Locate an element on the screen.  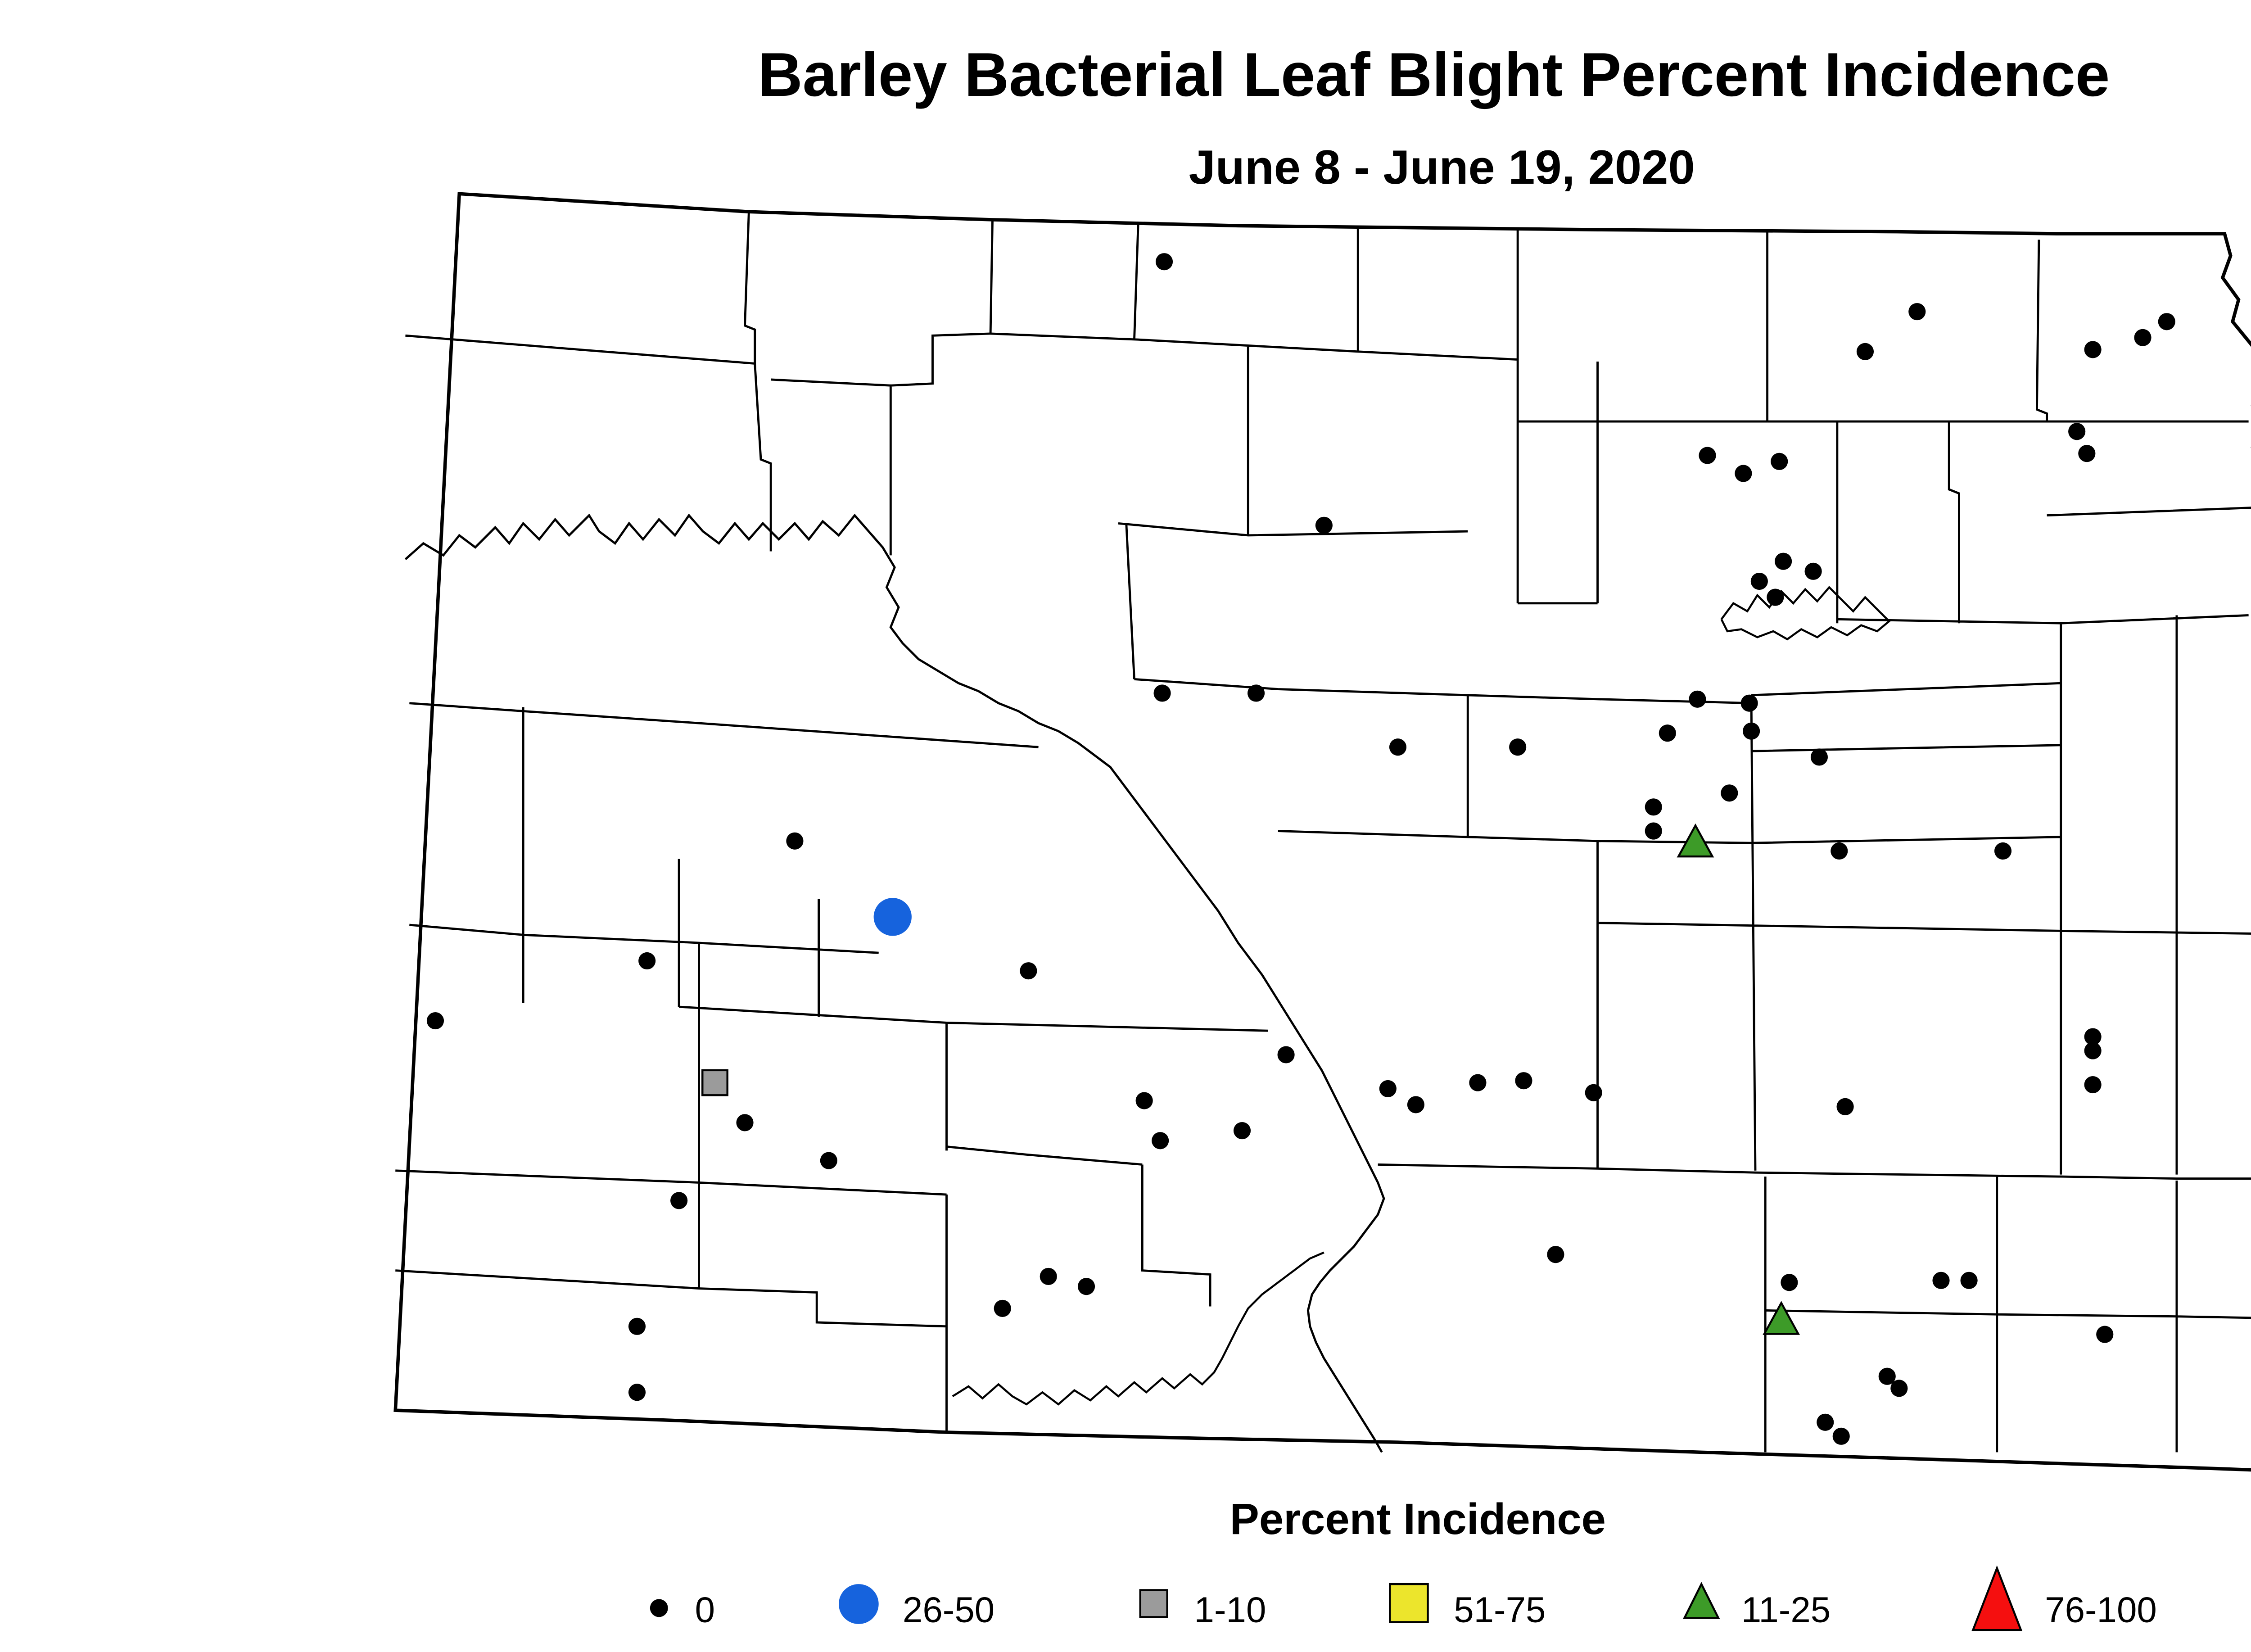
legend-marker-51-75-square-icon is located at coordinates (1409, 1603).